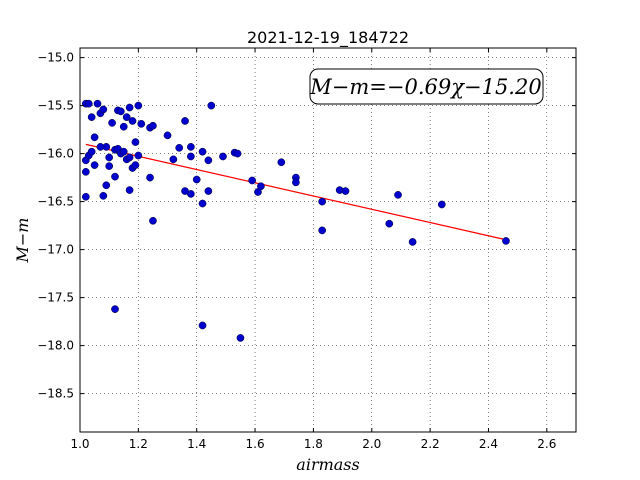  I want to click on x-tick-label: 2.6, so click(546, 444).